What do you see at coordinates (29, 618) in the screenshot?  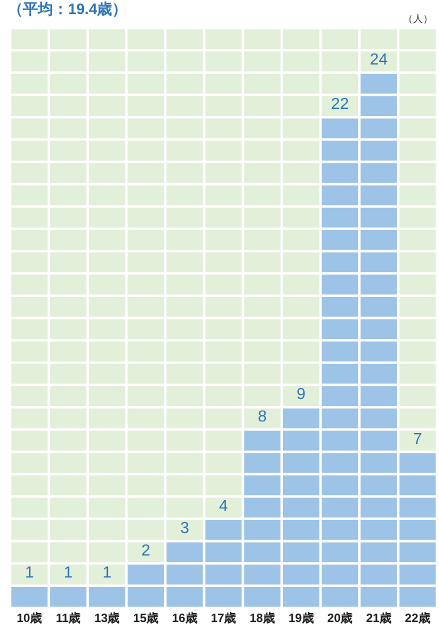 I see `x-tick-label: 10歳` at bounding box center [29, 618].